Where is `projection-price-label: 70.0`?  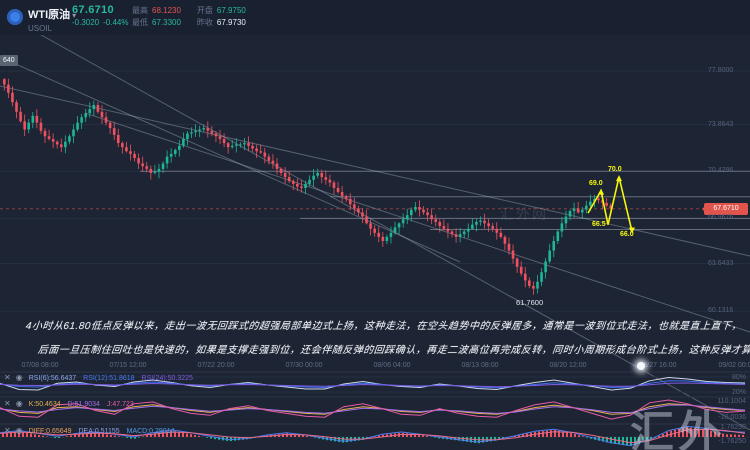
projection-price-label: 70.0 is located at coordinates (615, 169).